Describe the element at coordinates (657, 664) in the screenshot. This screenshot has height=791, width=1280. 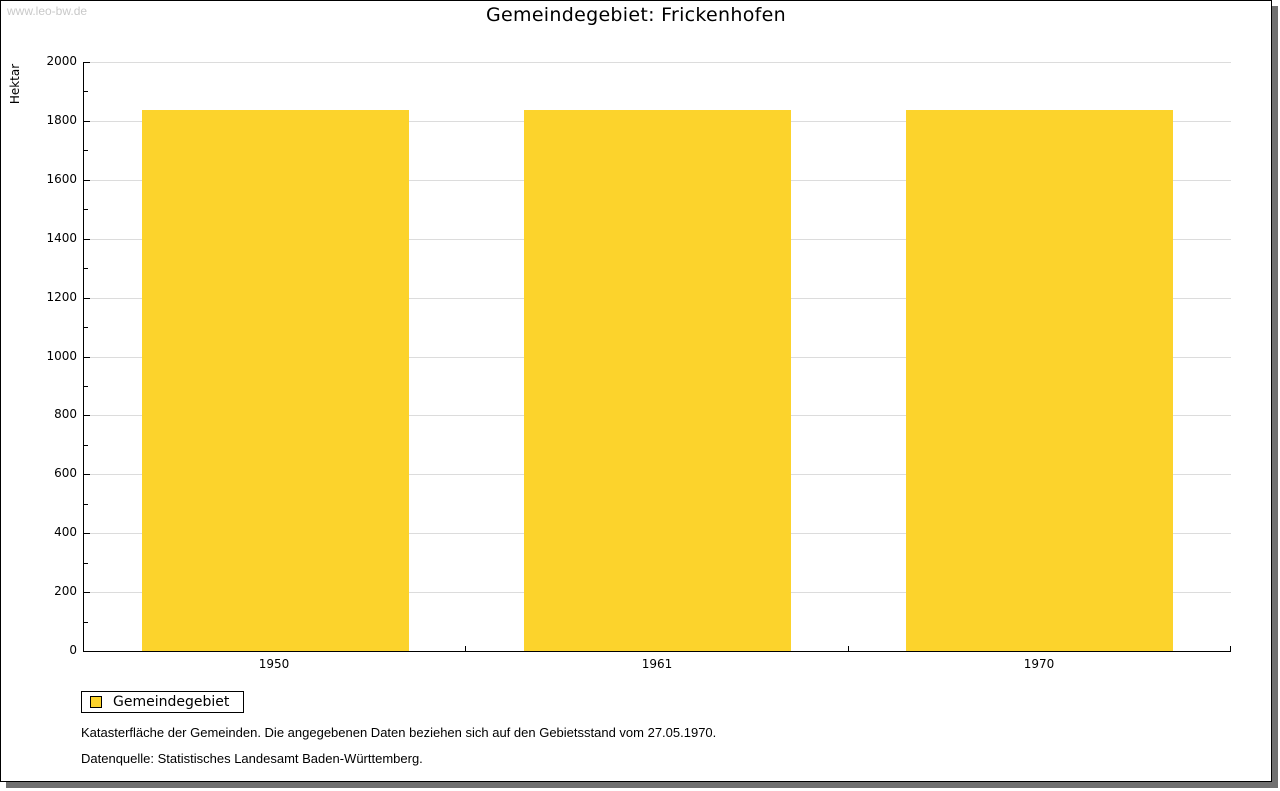
I see `x-tick-label: 1961` at that location.